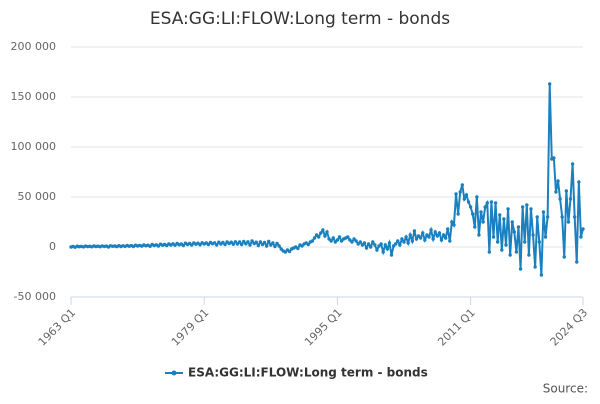  I want to click on y-tick-label: -50 000, so click(35, 296).